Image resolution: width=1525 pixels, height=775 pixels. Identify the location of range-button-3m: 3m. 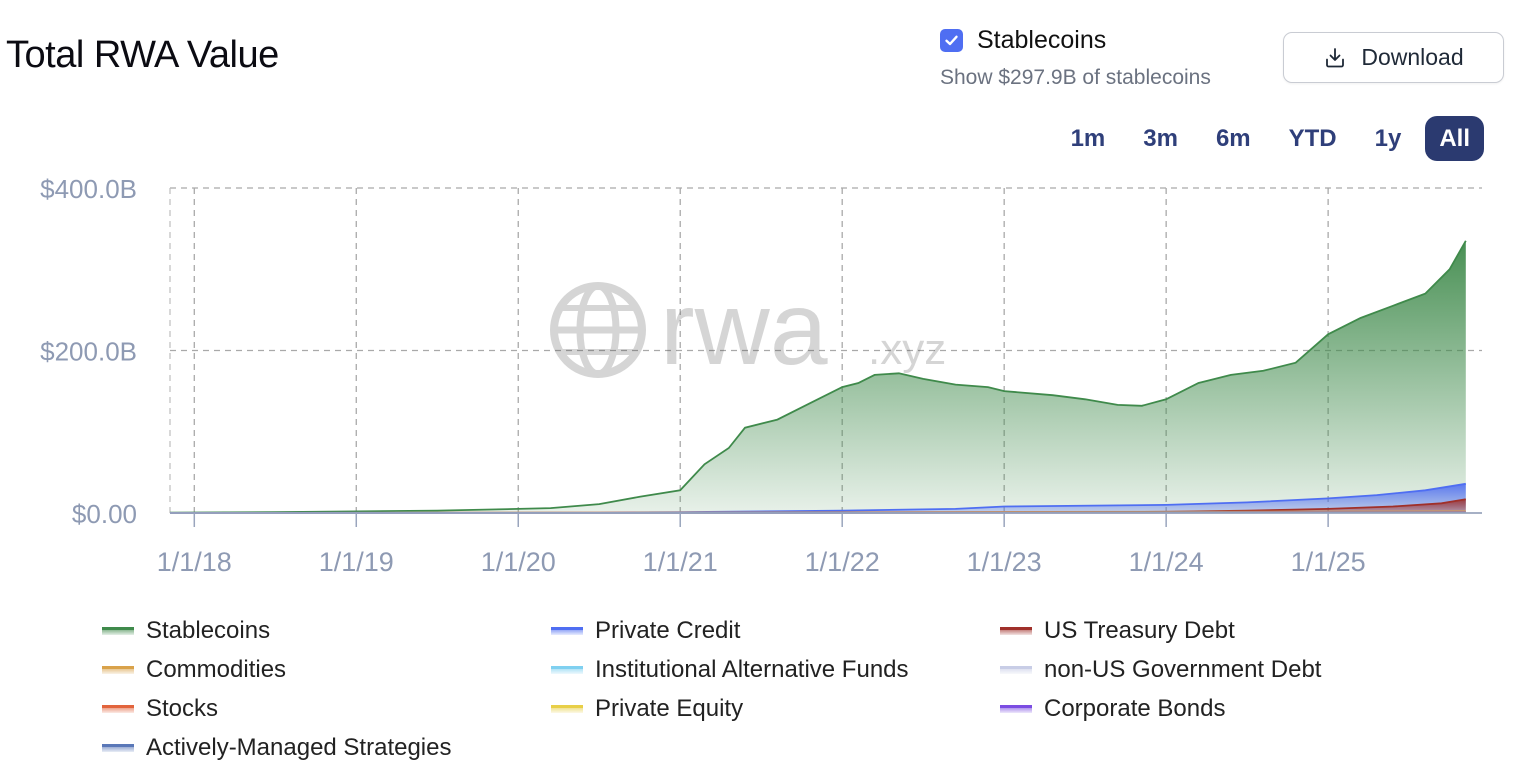
(1160, 138).